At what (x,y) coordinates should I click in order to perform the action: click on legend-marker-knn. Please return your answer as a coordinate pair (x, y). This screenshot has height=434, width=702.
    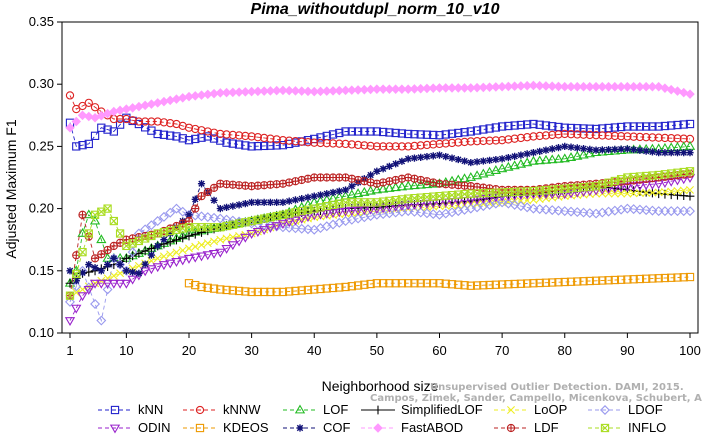
    Looking at the image, I should click on (115, 410).